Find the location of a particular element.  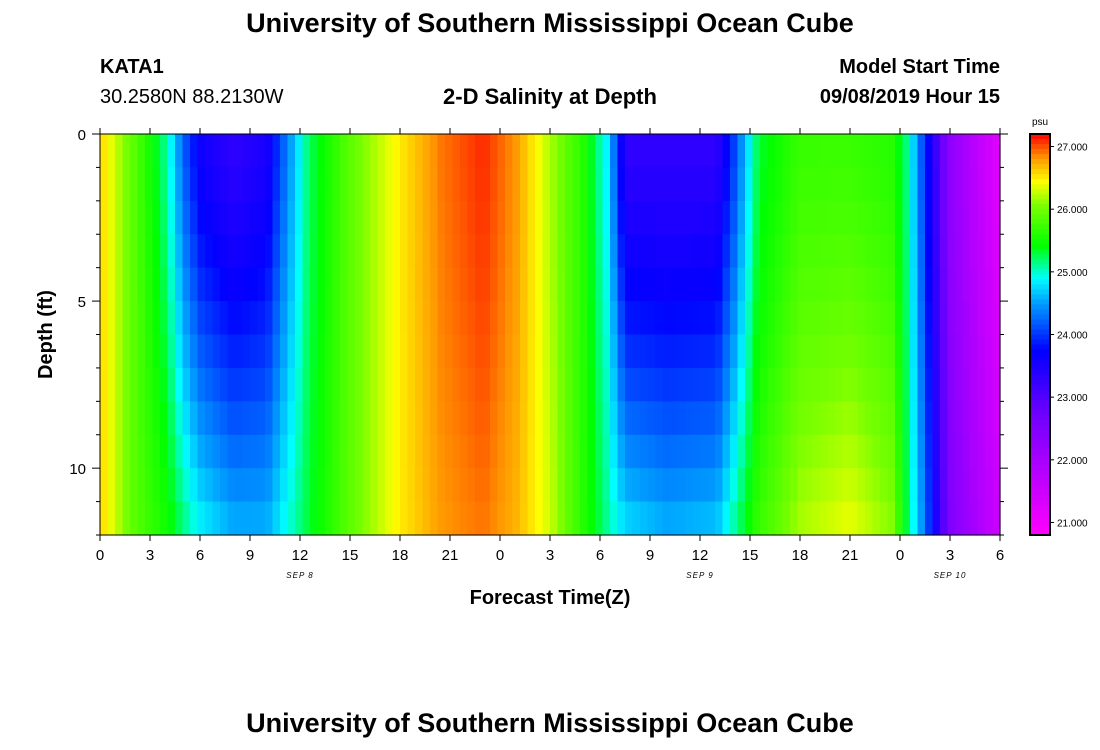

colorbar-tick-label: 24.000 is located at coordinates (1072, 336).